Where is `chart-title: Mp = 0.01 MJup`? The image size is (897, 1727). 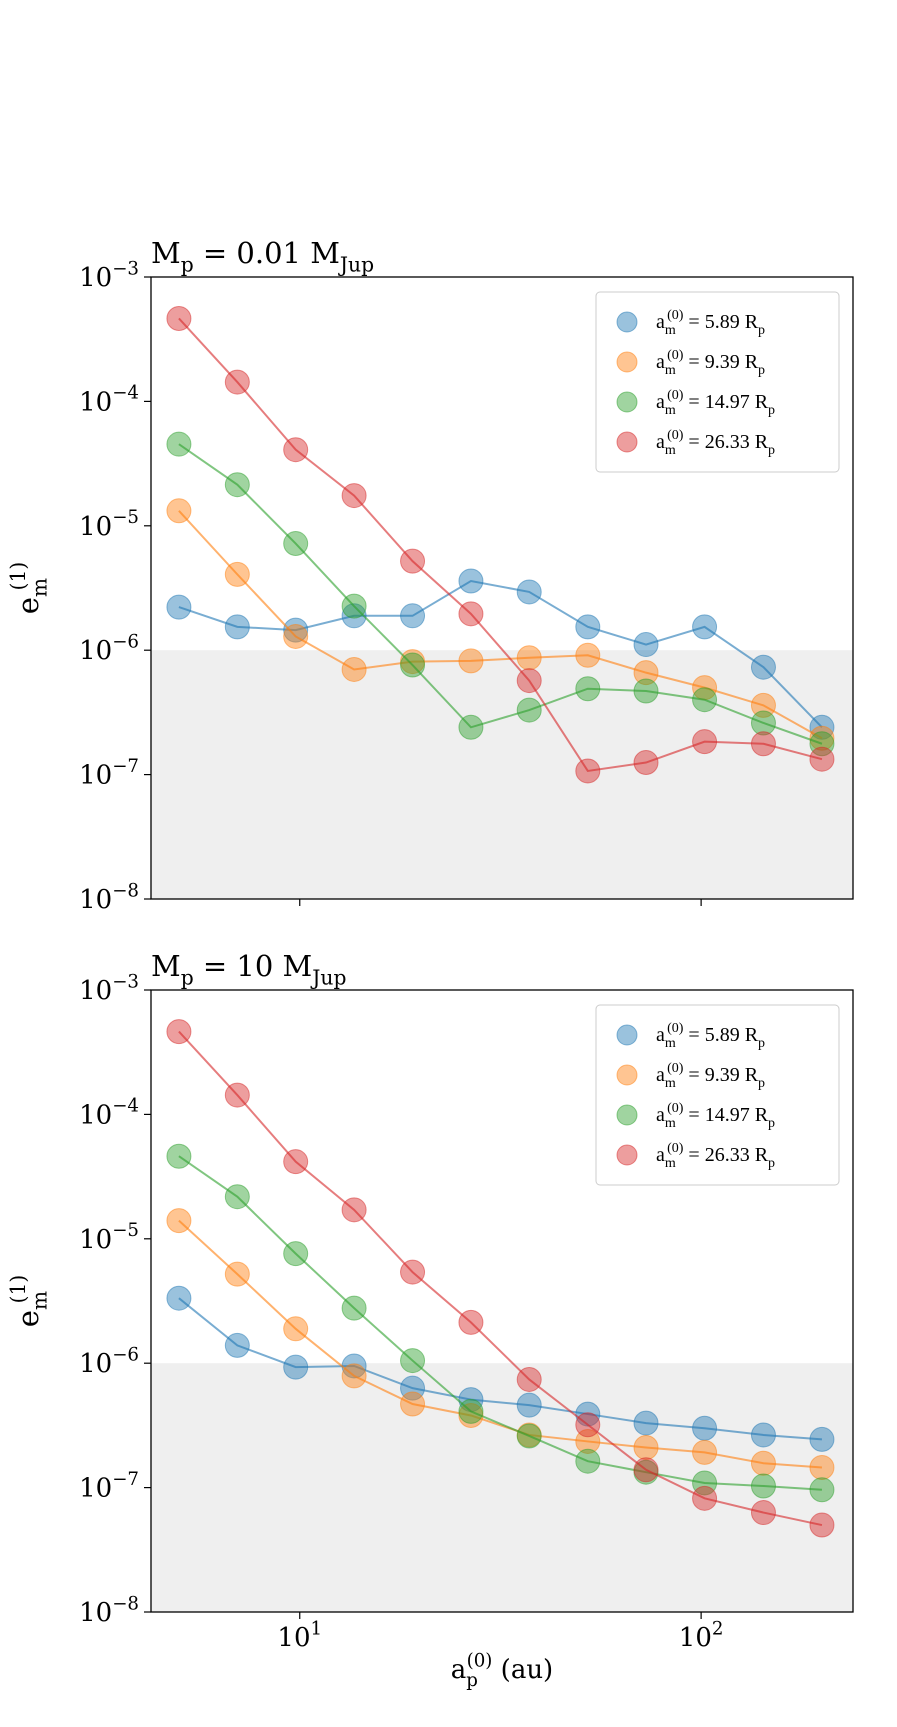
chart-title: Mp = 0.01 MJup is located at coordinates (262, 256).